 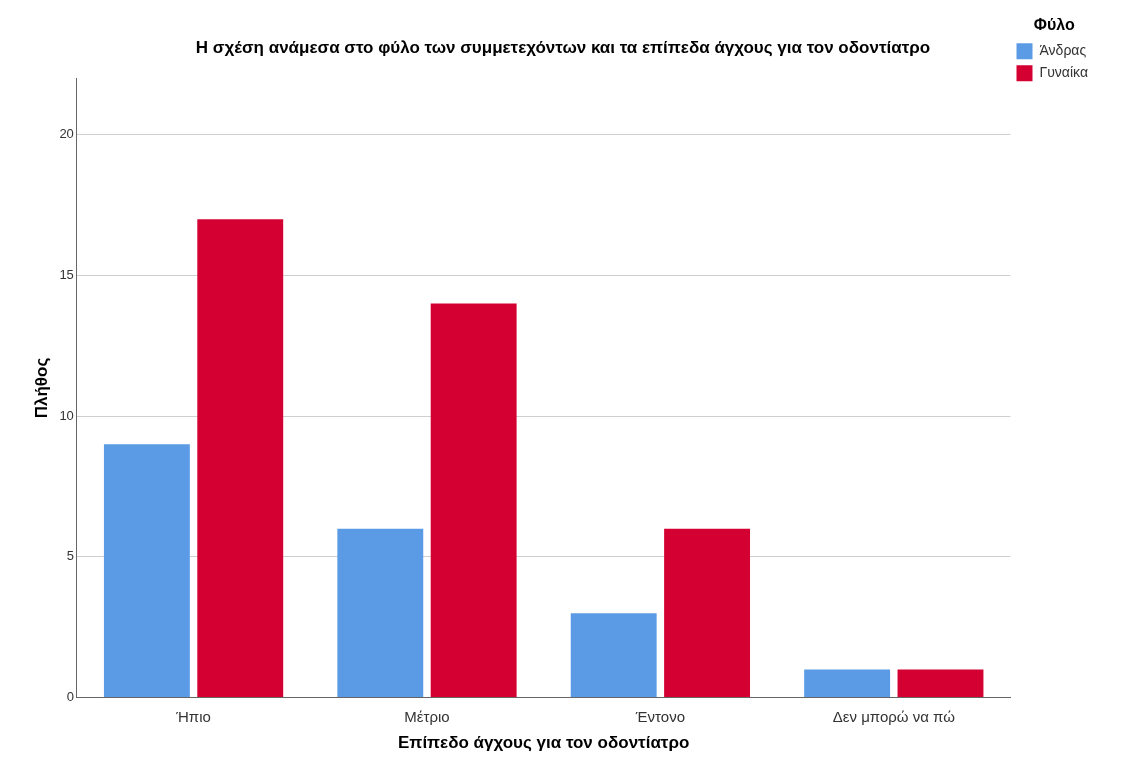 What do you see at coordinates (1063, 50) in the screenshot?
I see `legend-label: Άνδρας` at bounding box center [1063, 50].